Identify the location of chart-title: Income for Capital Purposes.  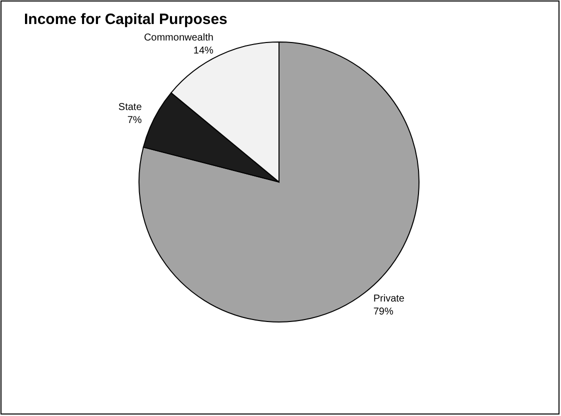
(126, 19).